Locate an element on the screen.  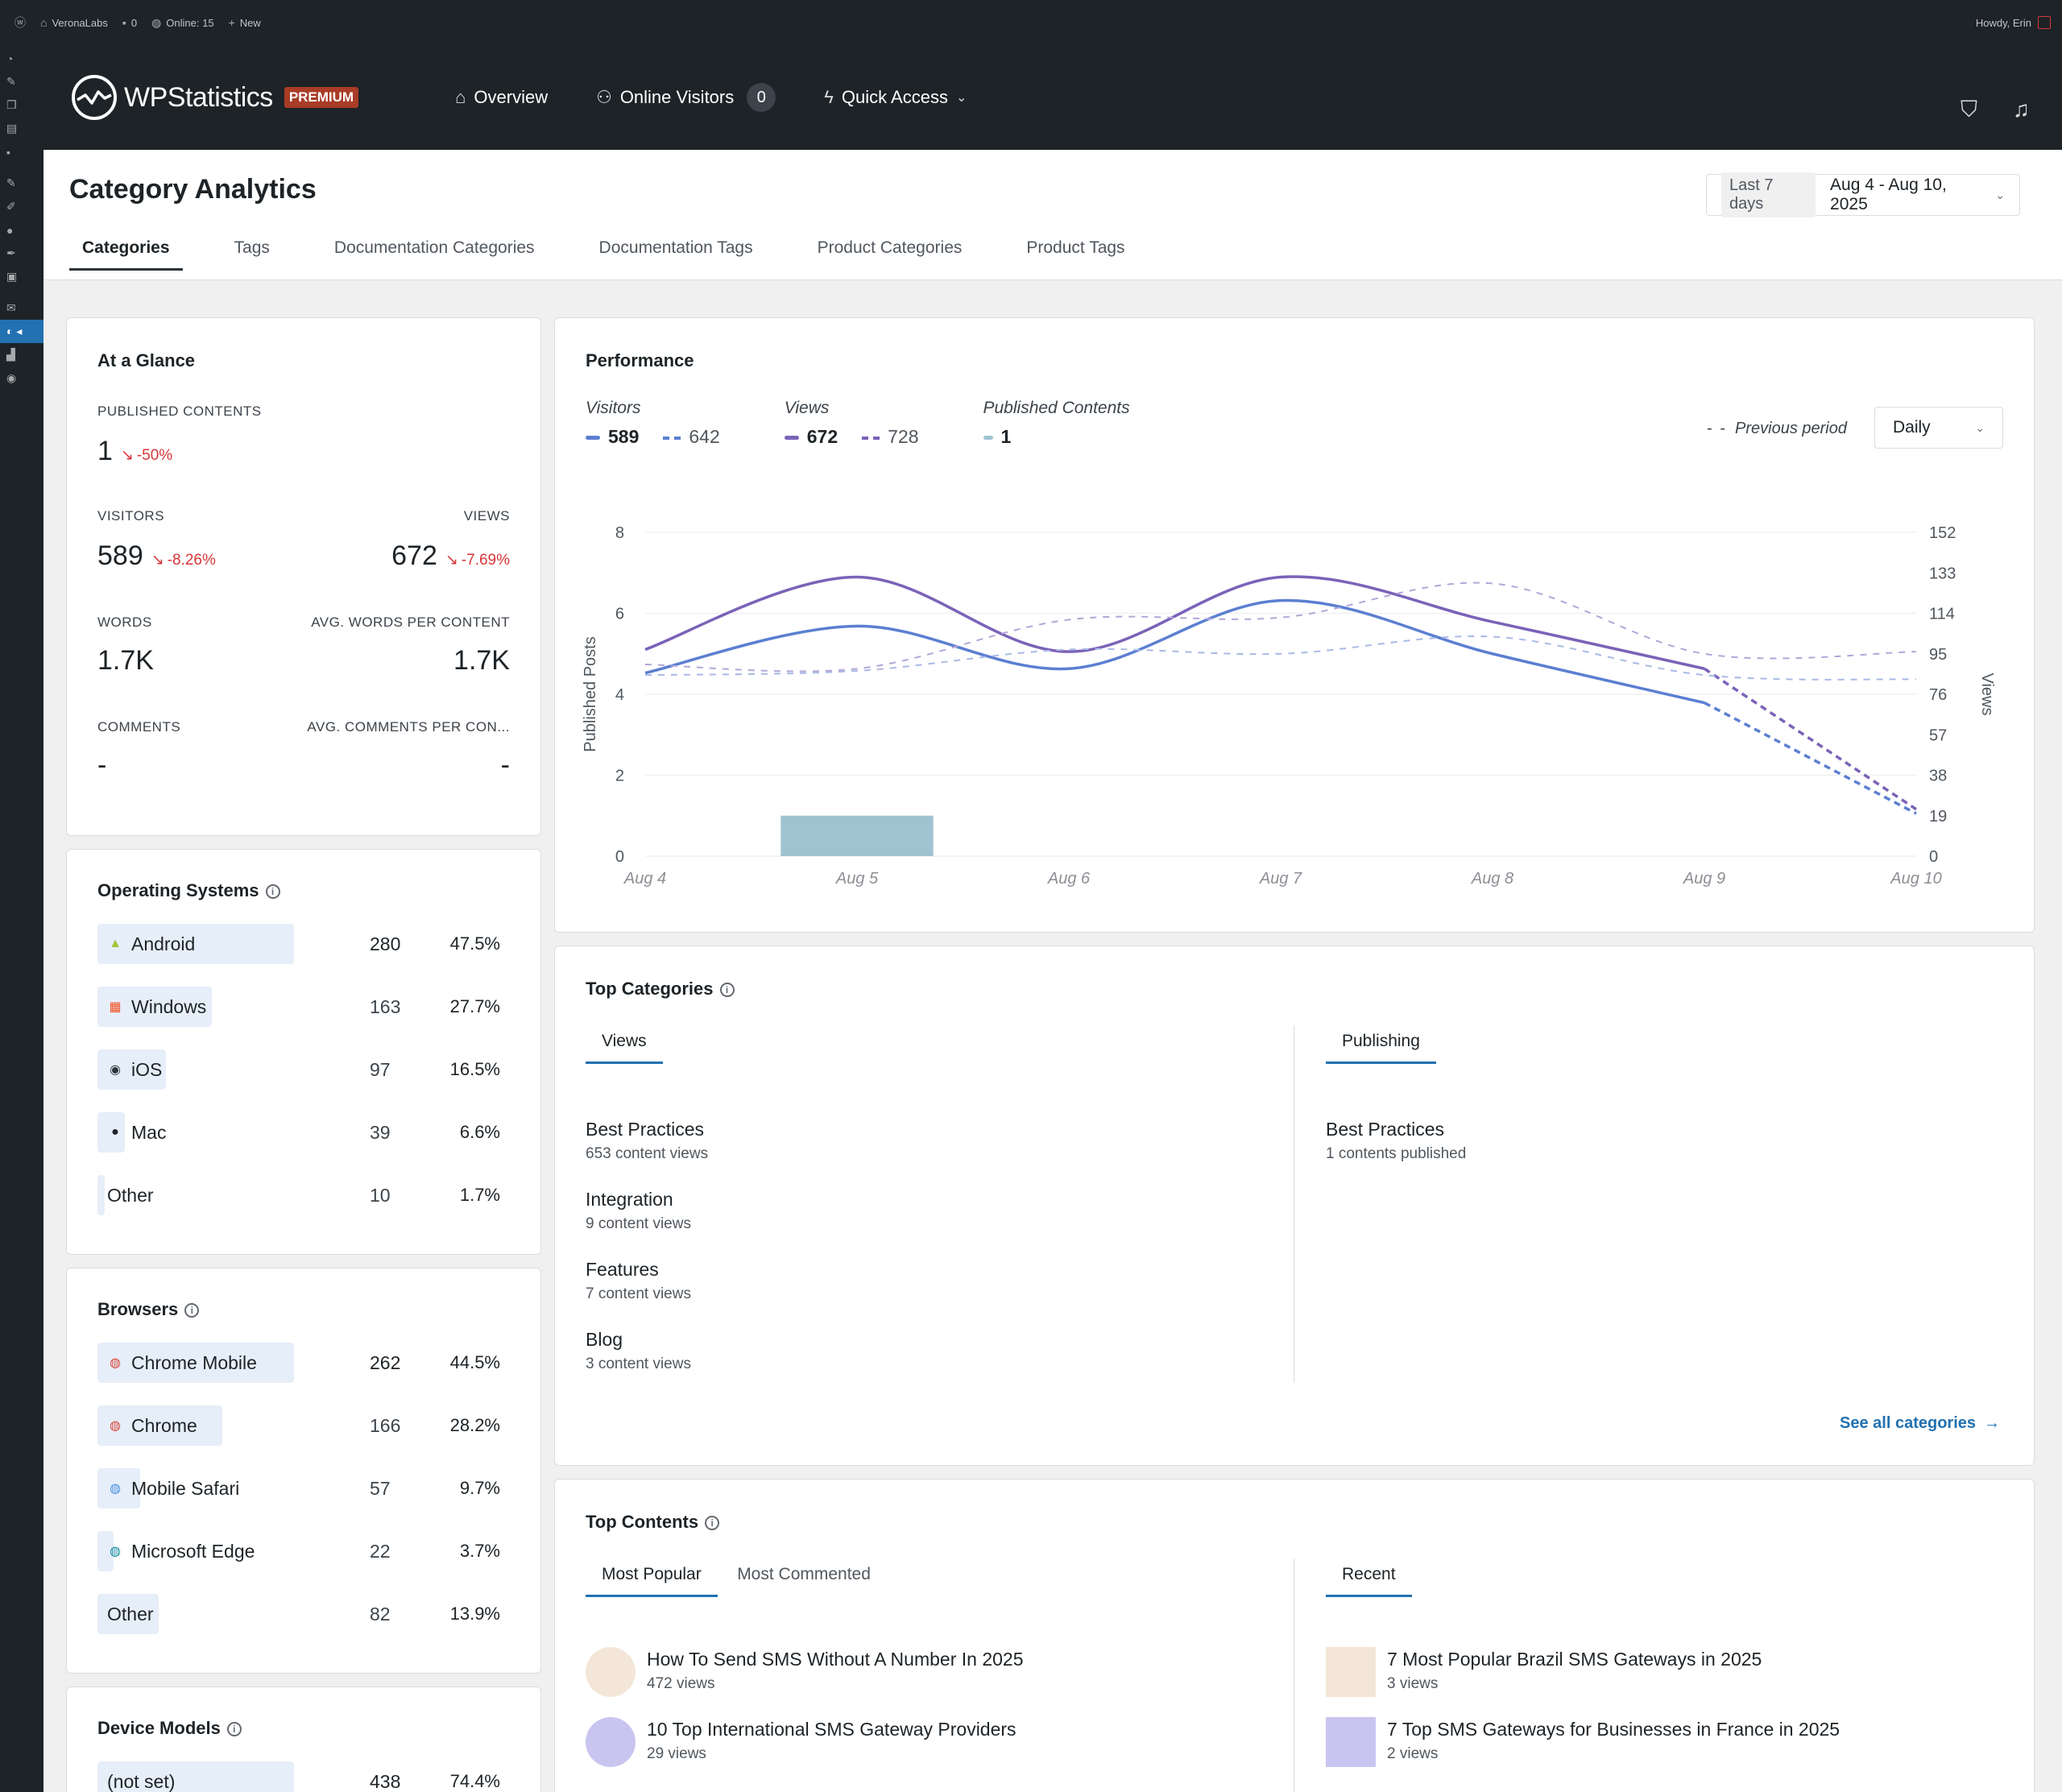
tab-most-popular: Most Popular is located at coordinates (652, 1581).